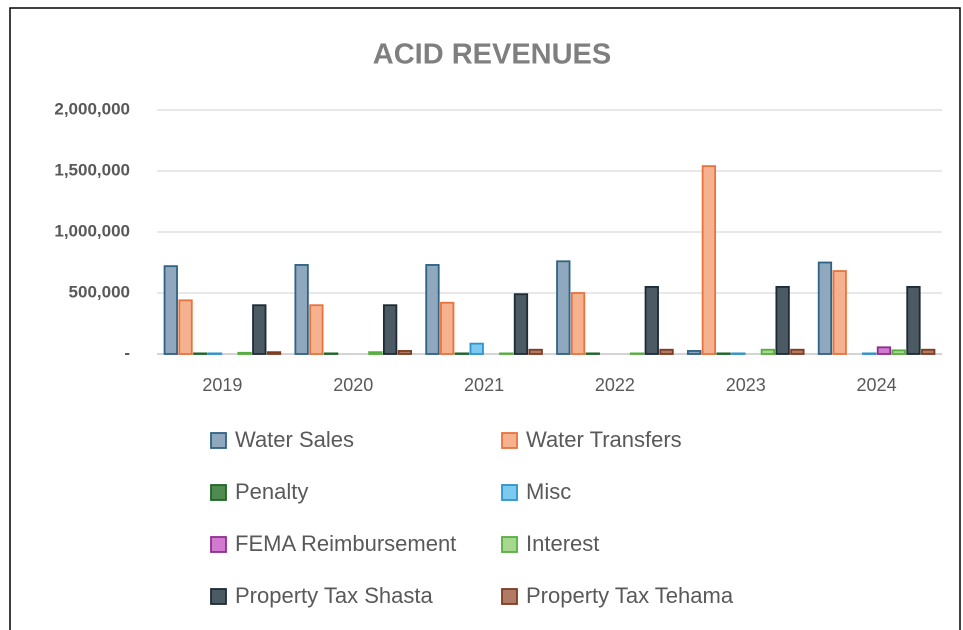  I want to click on legend-label: Water Transfers, so click(604, 439).